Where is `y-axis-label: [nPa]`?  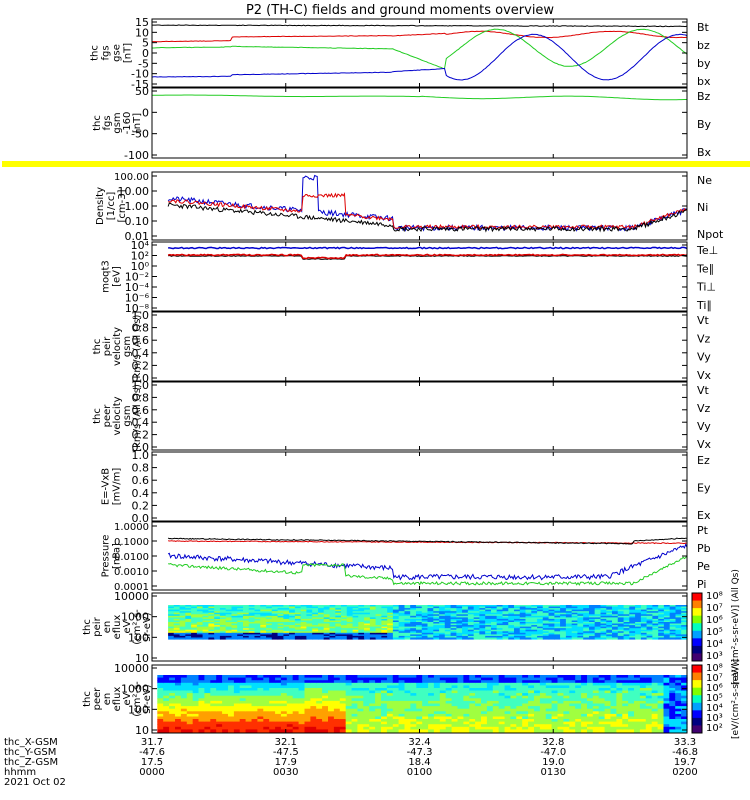
y-axis-label: [nPa] is located at coordinates (117, 556).